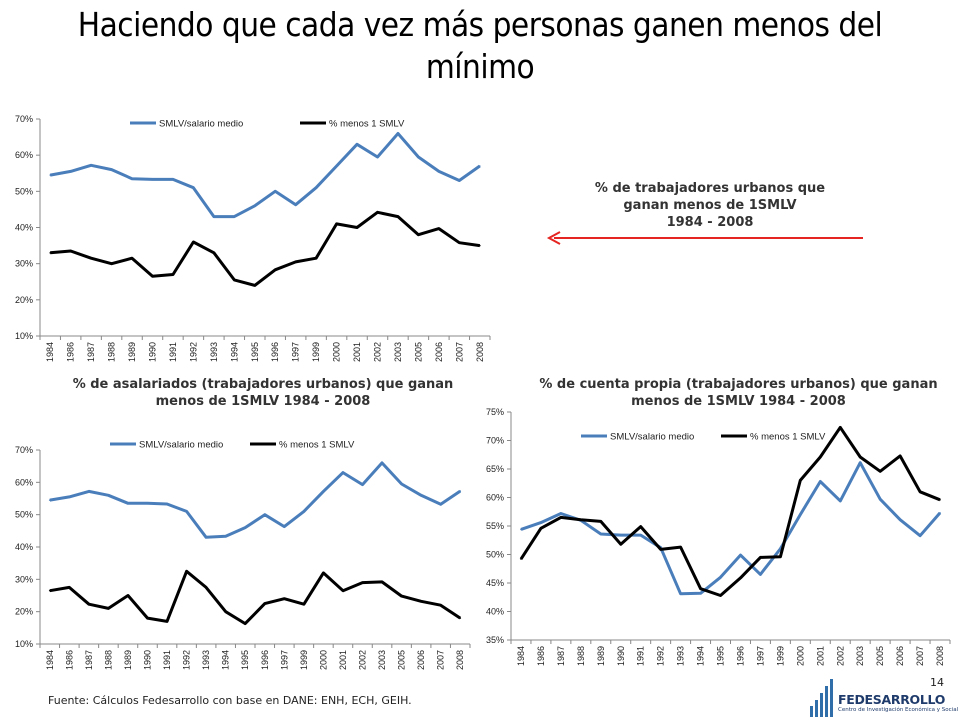 This screenshot has width=960, height=720. Describe the element at coordinates (710, 222) in the screenshot. I see `callout-line-3: 1984 - 2008` at that location.